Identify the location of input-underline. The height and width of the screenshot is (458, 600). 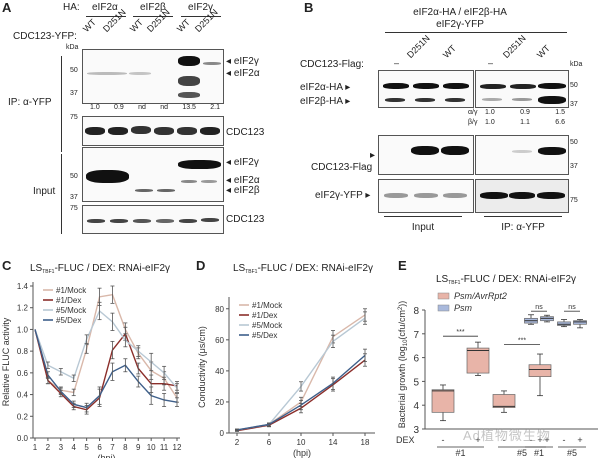
(423, 216).